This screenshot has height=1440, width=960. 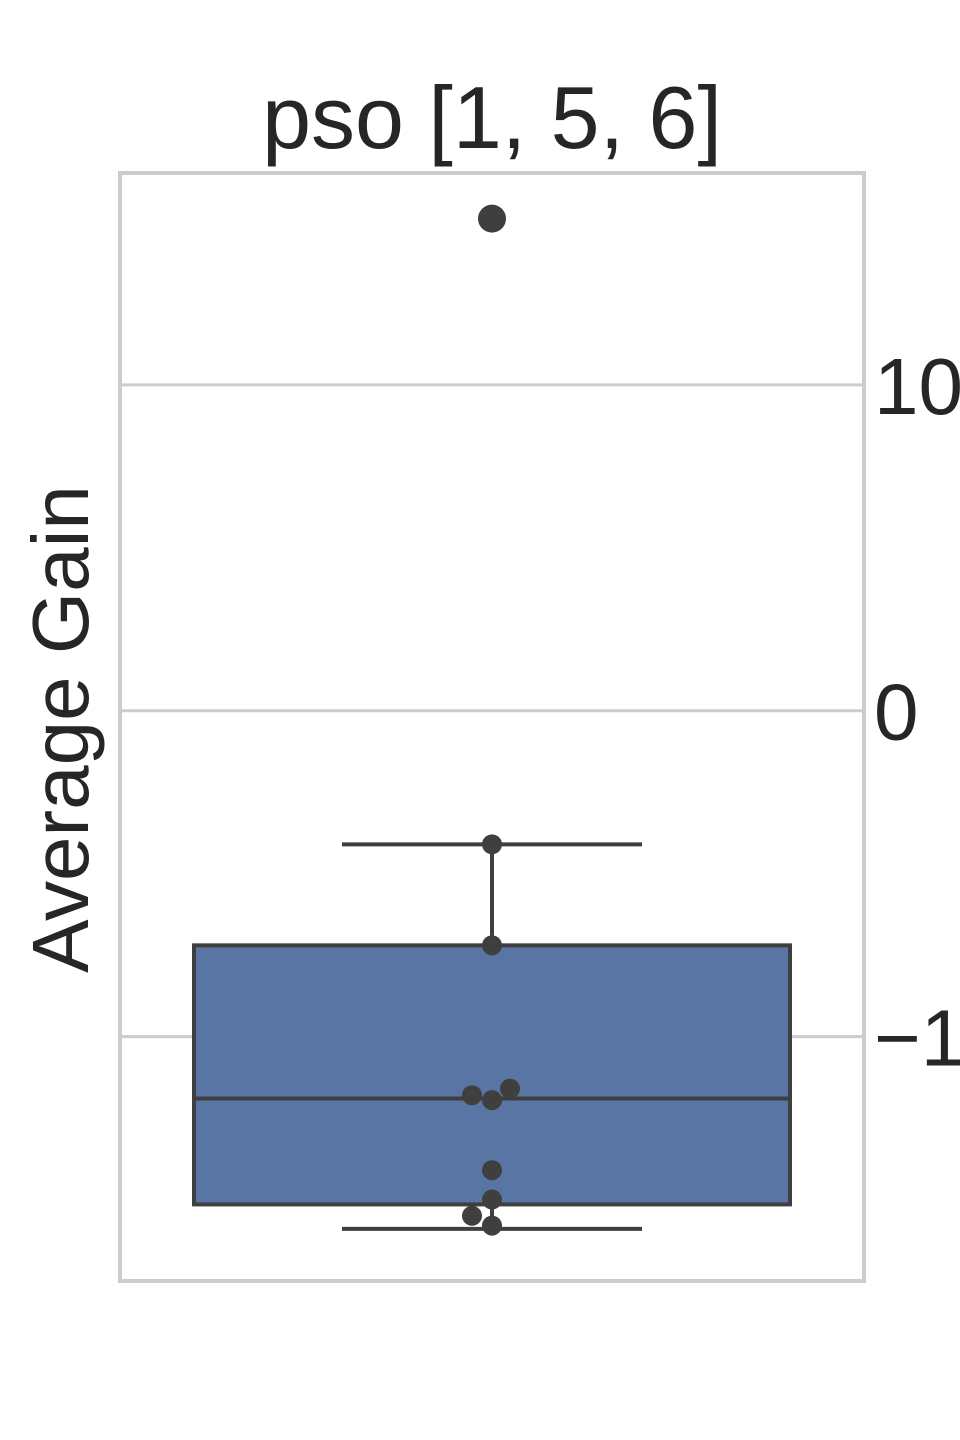 What do you see at coordinates (492, 117) in the screenshot?
I see `chart-title: pso [1, 5, 6]` at bounding box center [492, 117].